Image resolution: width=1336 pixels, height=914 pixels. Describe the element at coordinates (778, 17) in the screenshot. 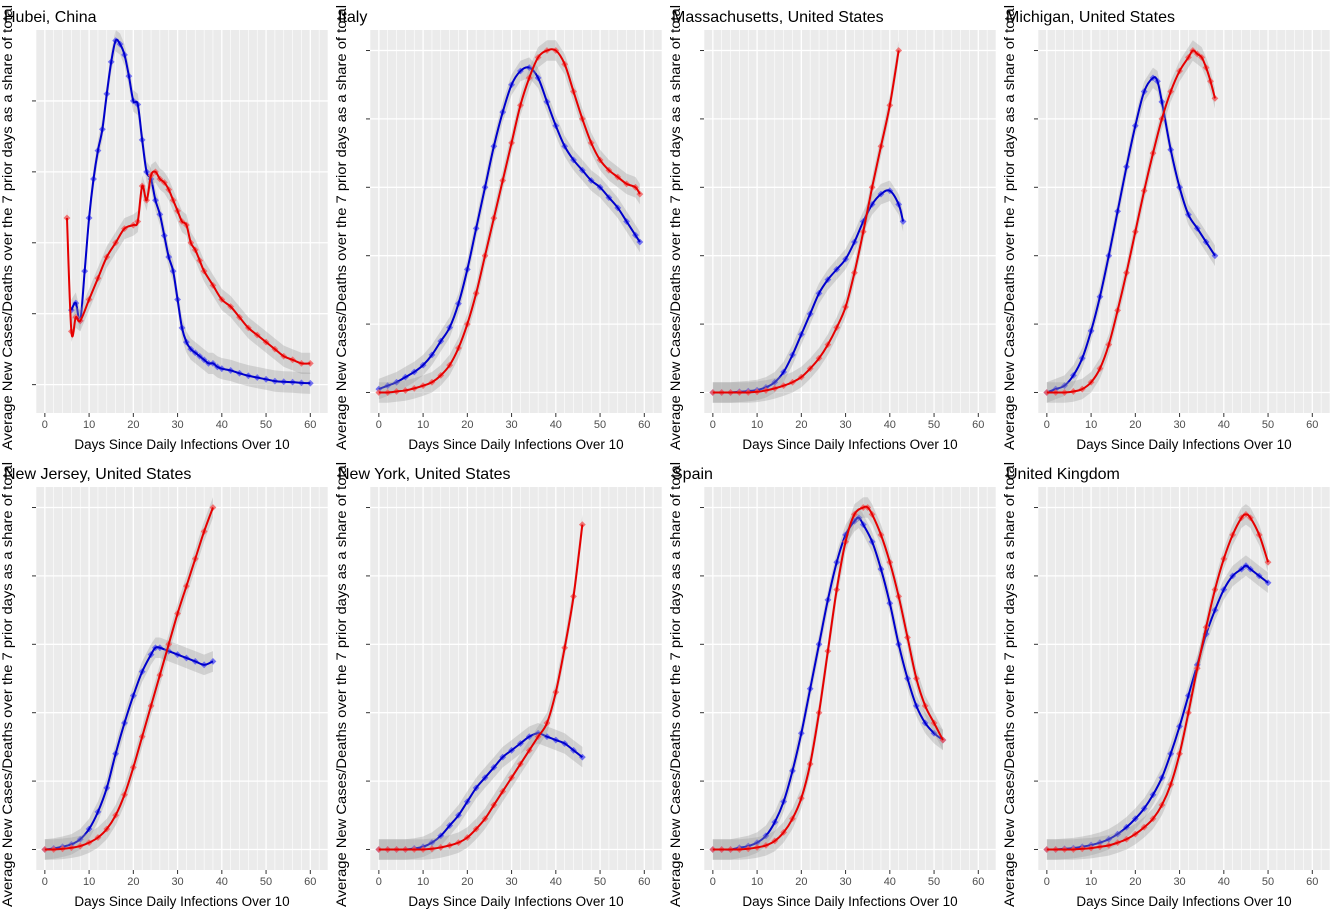

I see `panel-title: Massachusetts, United States` at that location.